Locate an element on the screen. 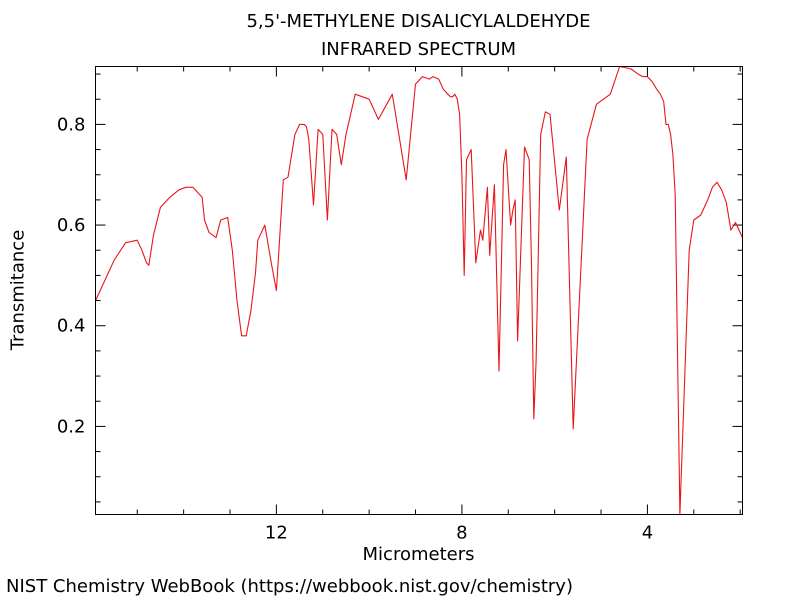 This screenshot has width=800, height=600. x-axis-label: Micrometers is located at coordinates (418, 554).